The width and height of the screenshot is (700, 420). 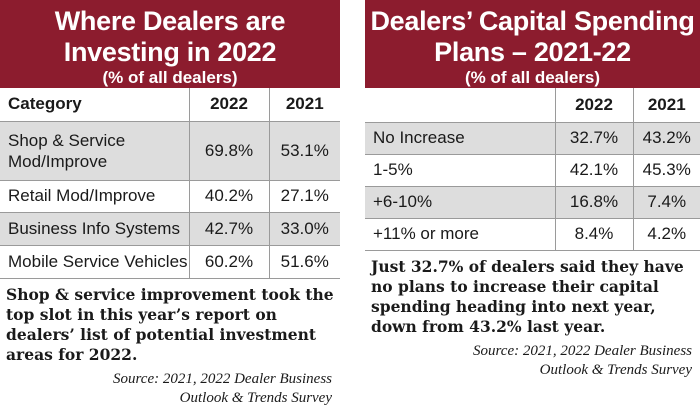 What do you see at coordinates (460, 170) in the screenshot?
I see `row-label: 1-5%` at bounding box center [460, 170].